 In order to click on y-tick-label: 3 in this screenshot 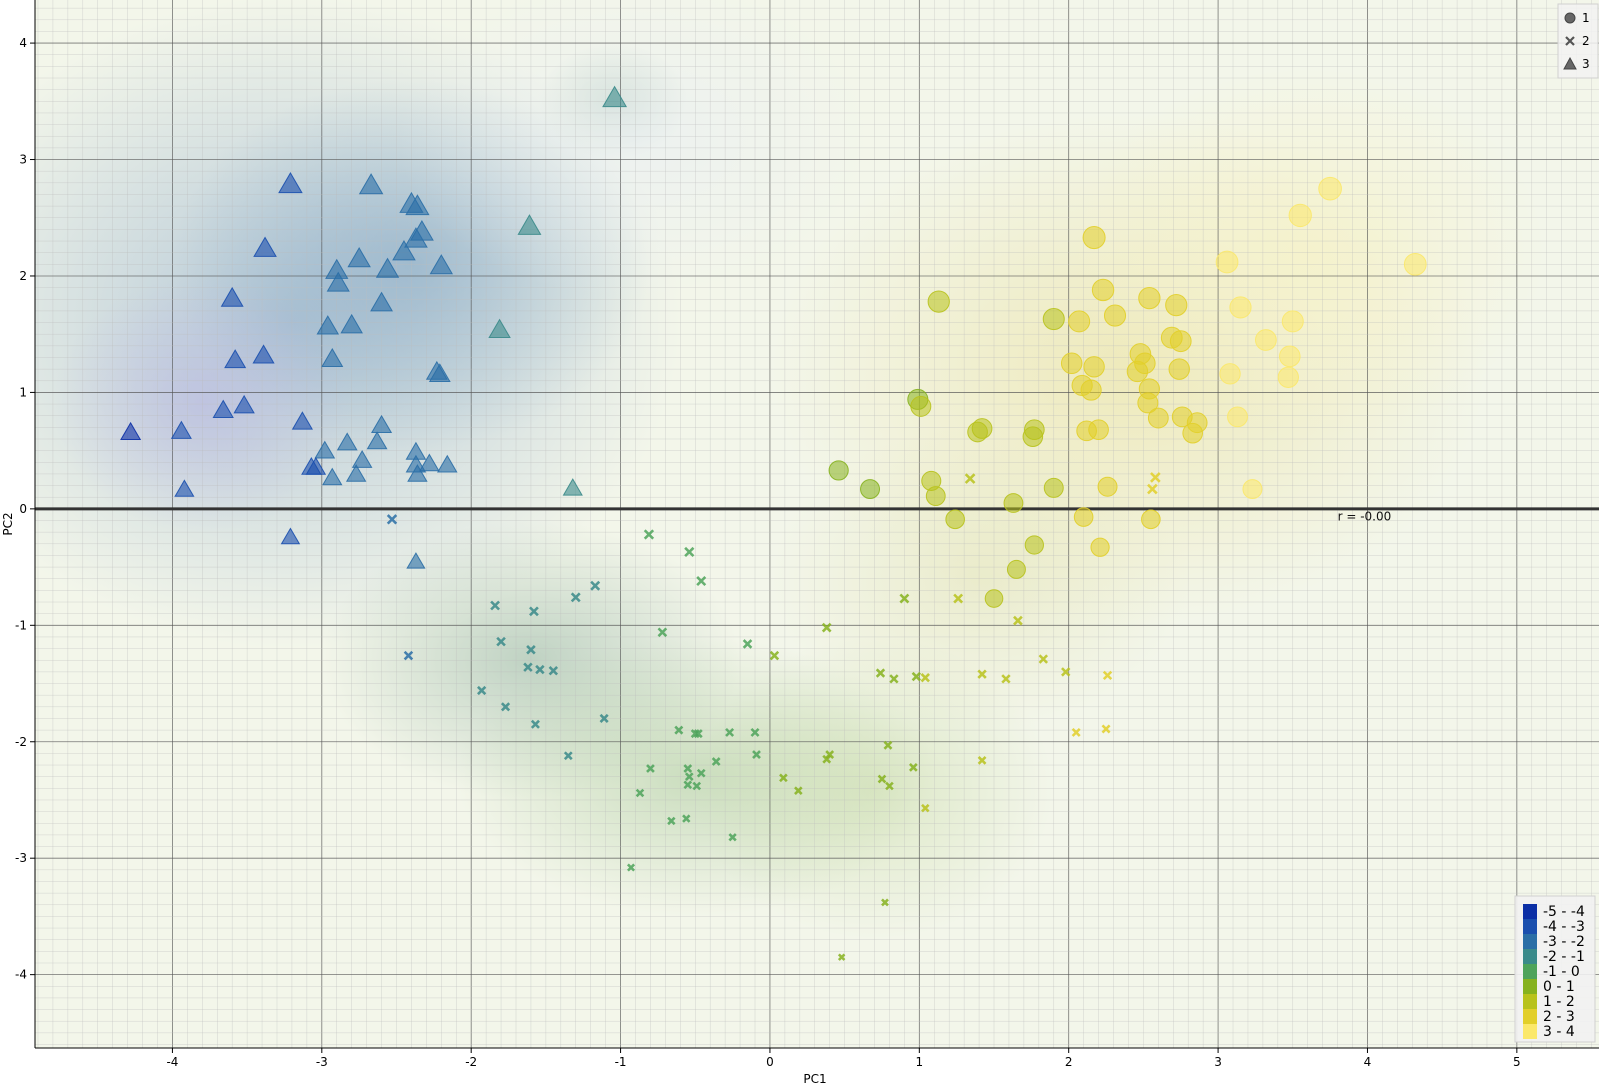, I will do `click(23, 160)`.